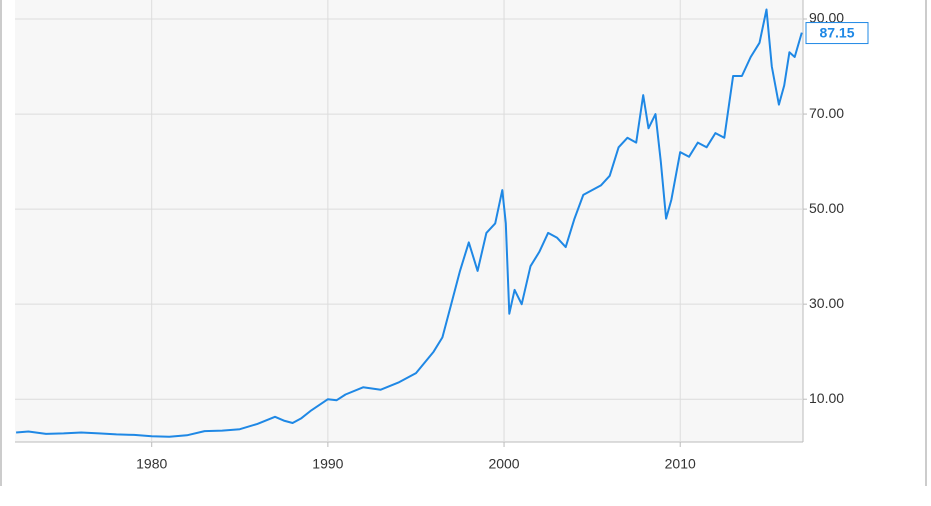 The width and height of the screenshot is (931, 506). I want to click on last-value-box, so click(837, 33).